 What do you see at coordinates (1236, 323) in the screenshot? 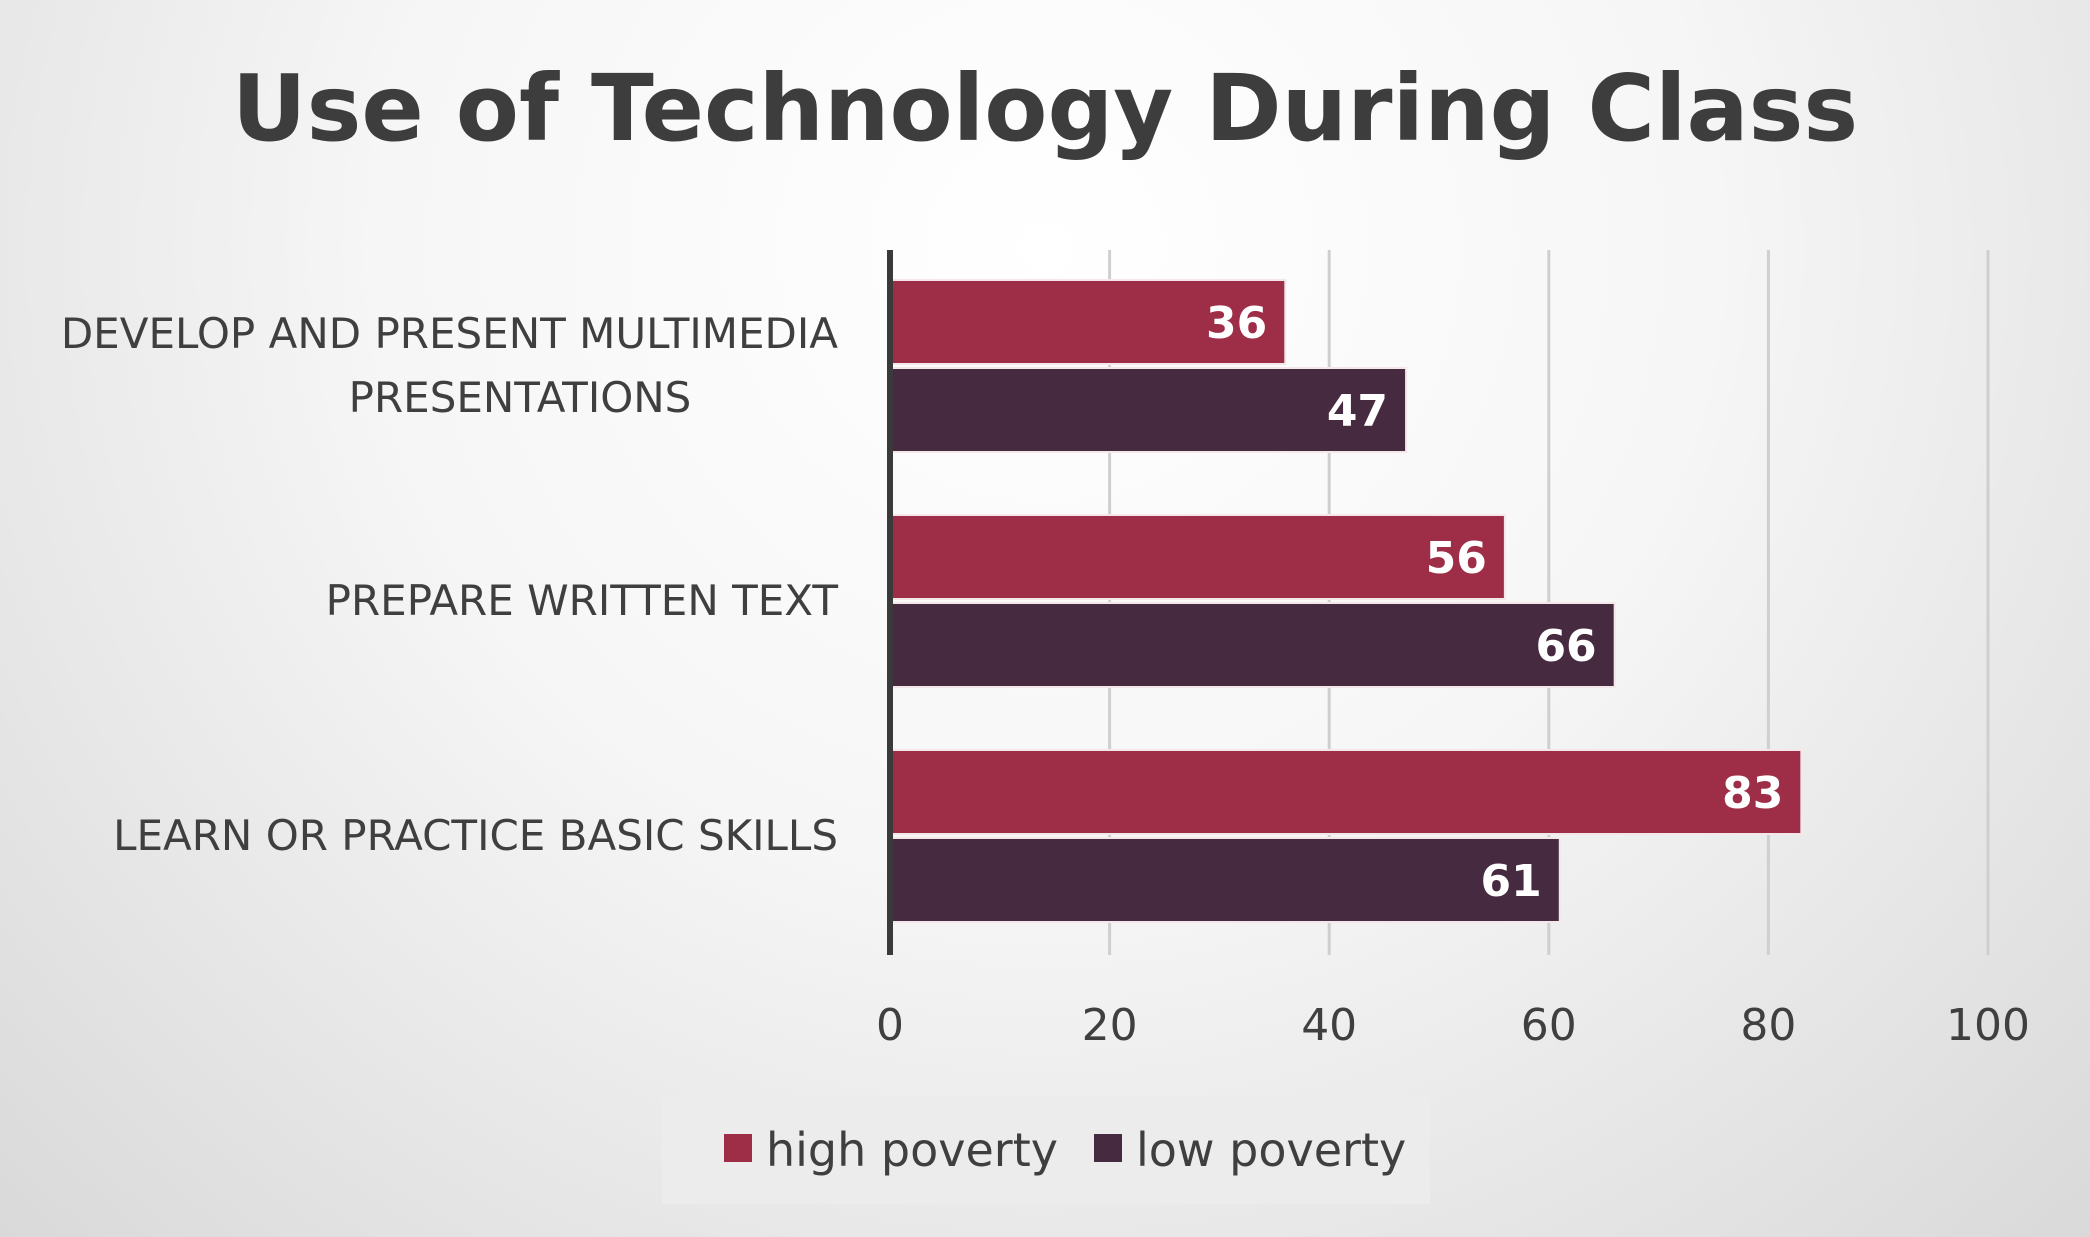
I see `data-label: 36` at bounding box center [1236, 323].